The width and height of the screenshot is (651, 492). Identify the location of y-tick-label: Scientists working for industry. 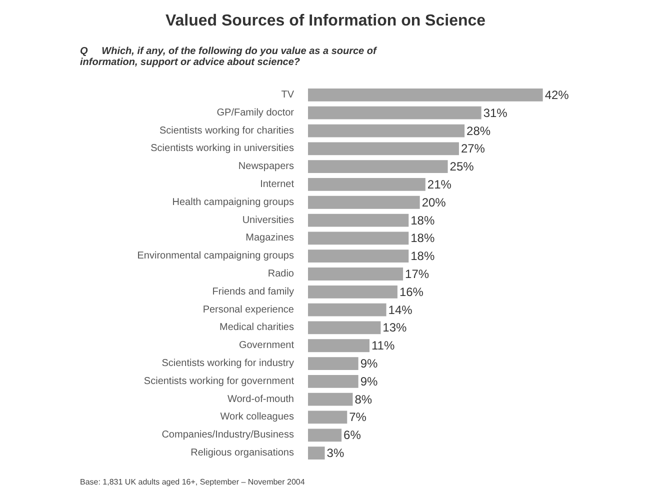
(228, 364).